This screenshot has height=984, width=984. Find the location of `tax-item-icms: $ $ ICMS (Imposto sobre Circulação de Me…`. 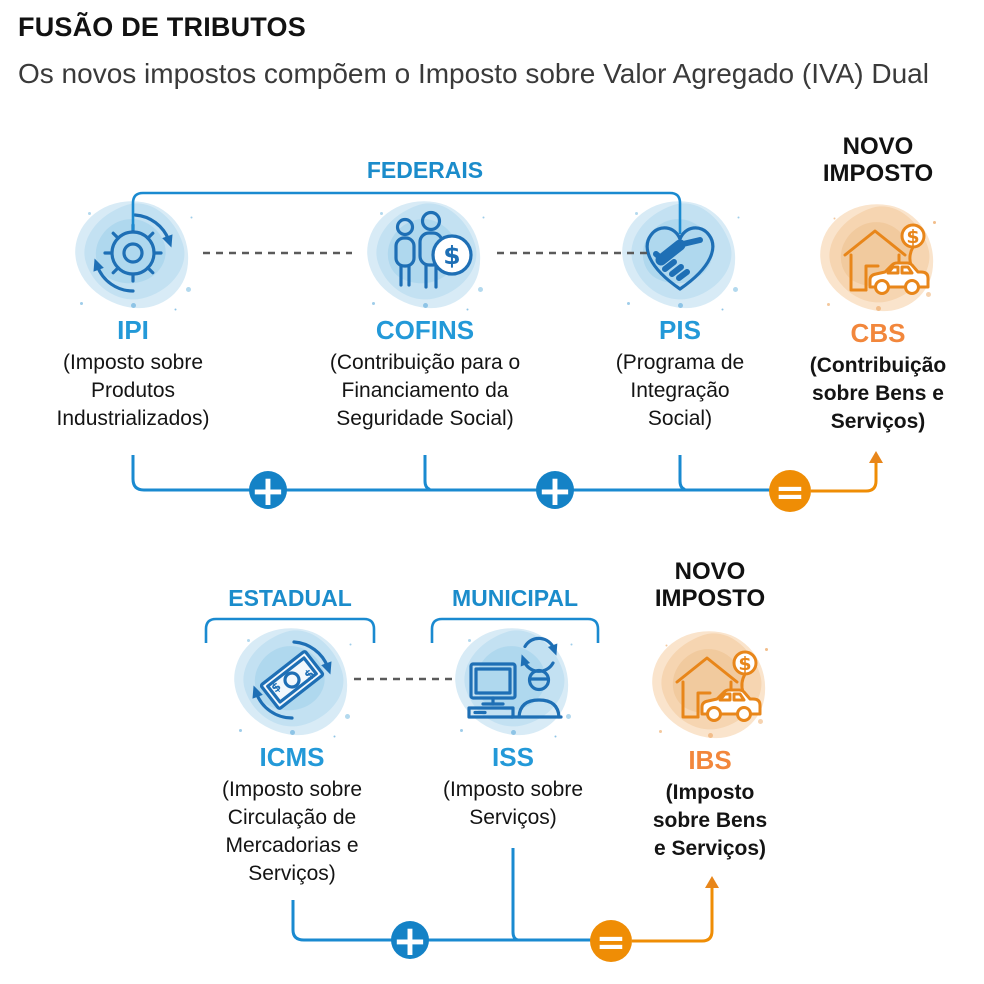

tax-item-icms: $ $ ICMS (Imposto sobre Circulação de Me… is located at coordinates (292, 753).